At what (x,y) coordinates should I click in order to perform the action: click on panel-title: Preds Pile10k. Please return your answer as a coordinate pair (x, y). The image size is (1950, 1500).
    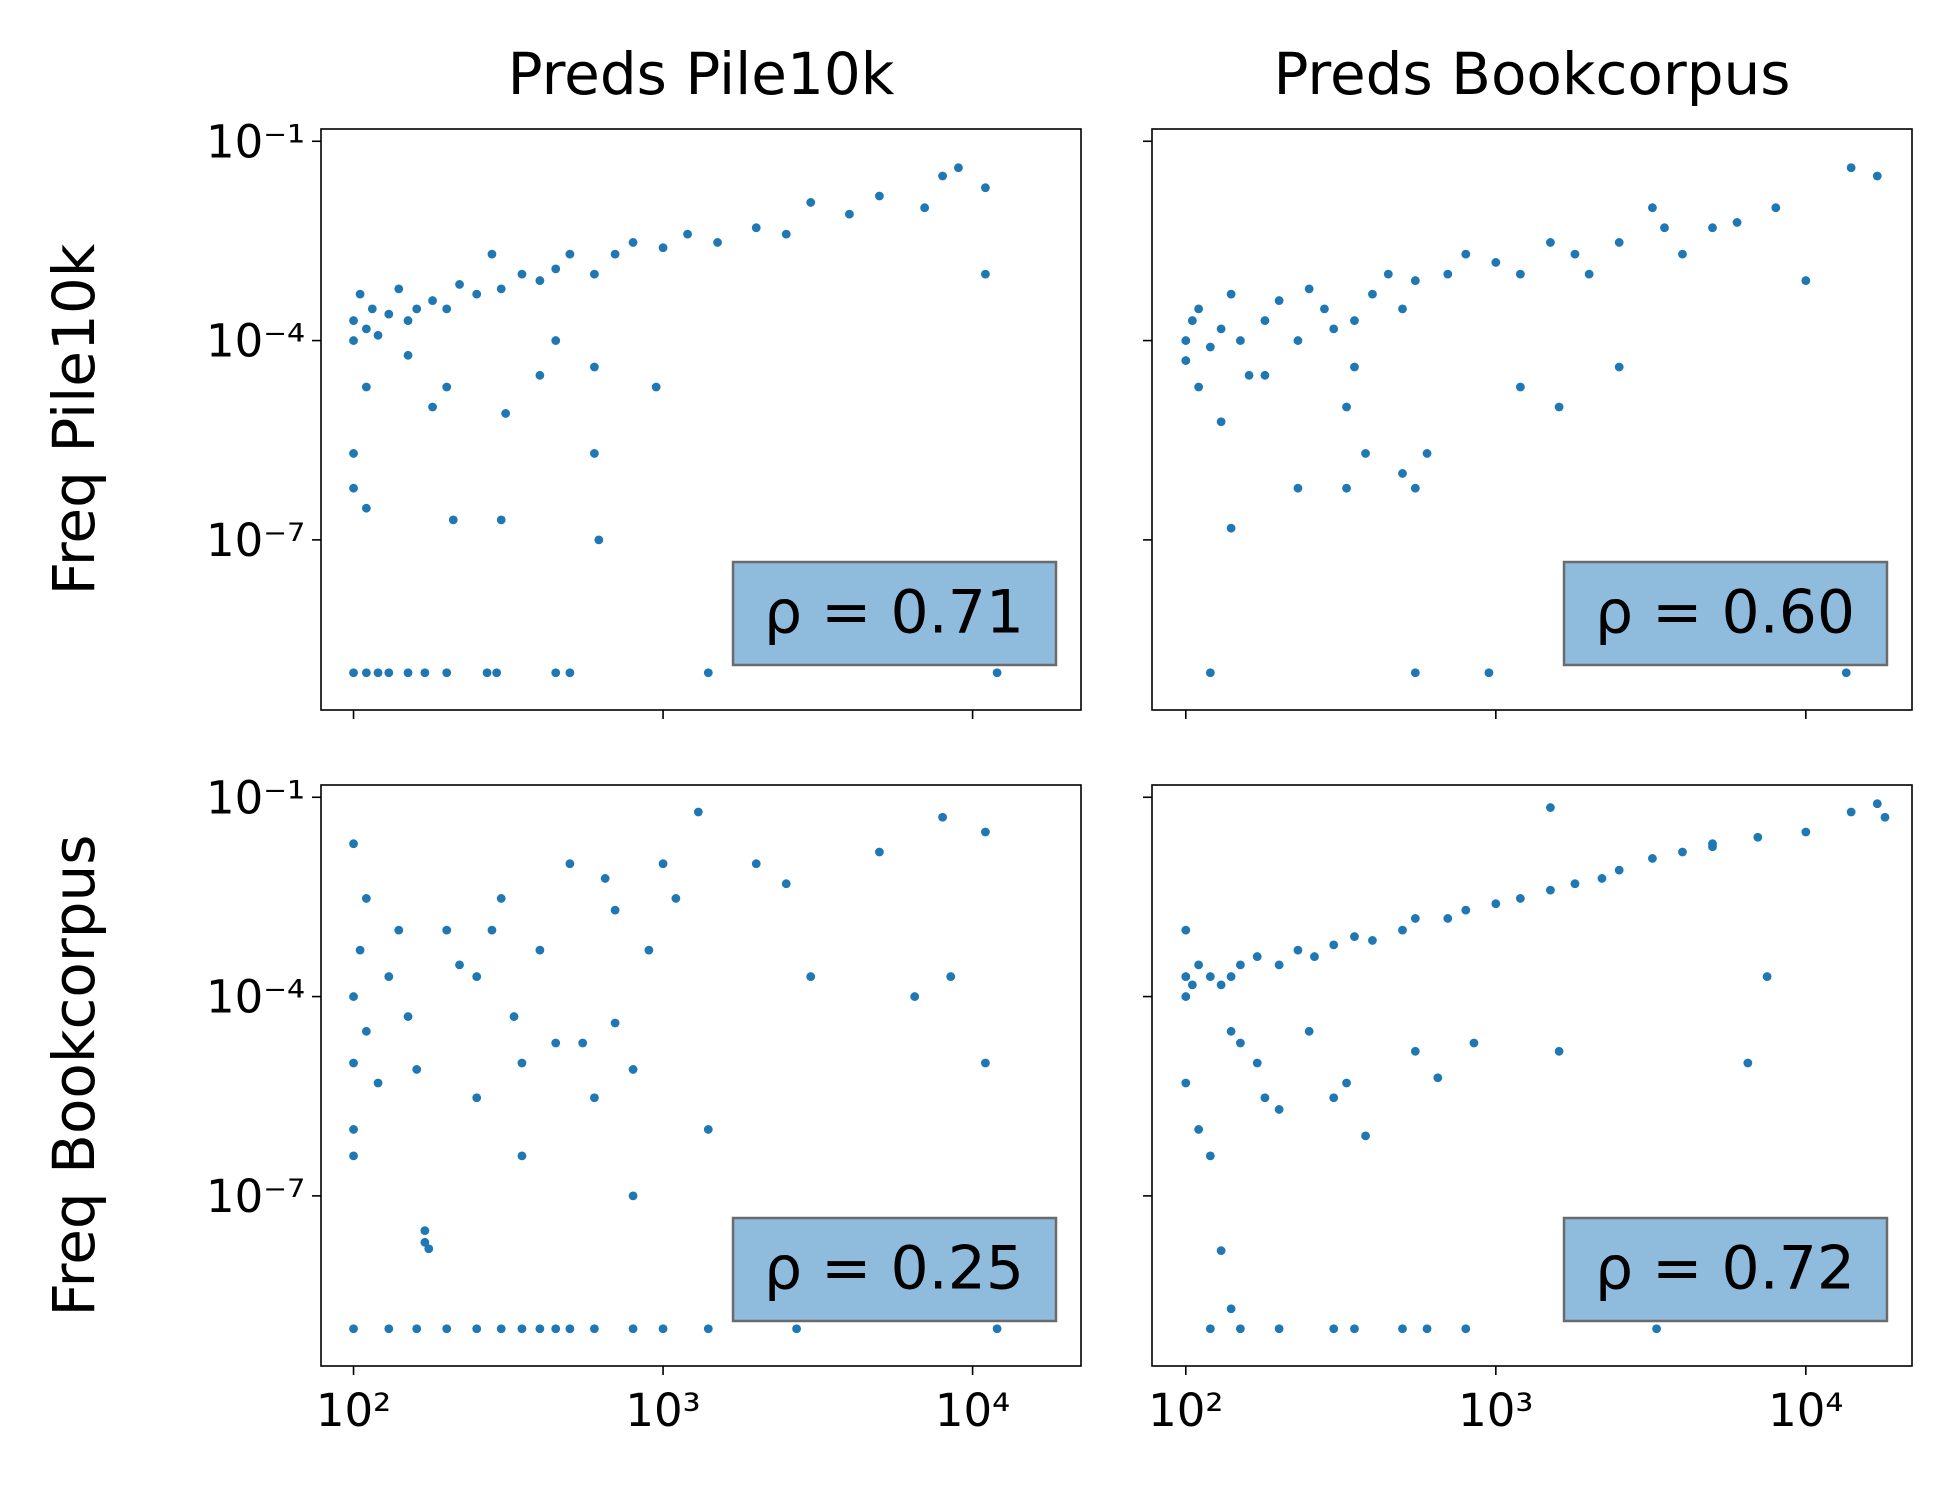
    Looking at the image, I should click on (701, 74).